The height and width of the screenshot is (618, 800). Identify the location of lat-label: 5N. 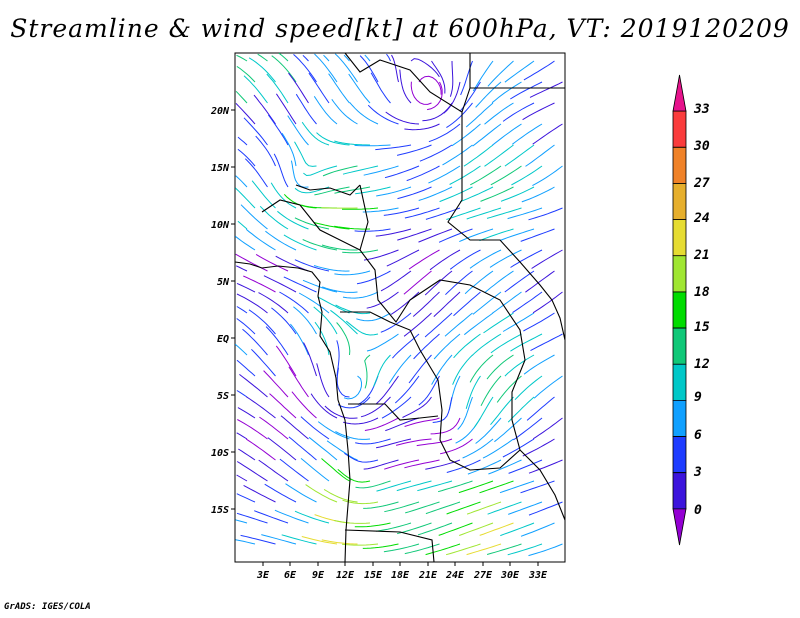
(223, 282).